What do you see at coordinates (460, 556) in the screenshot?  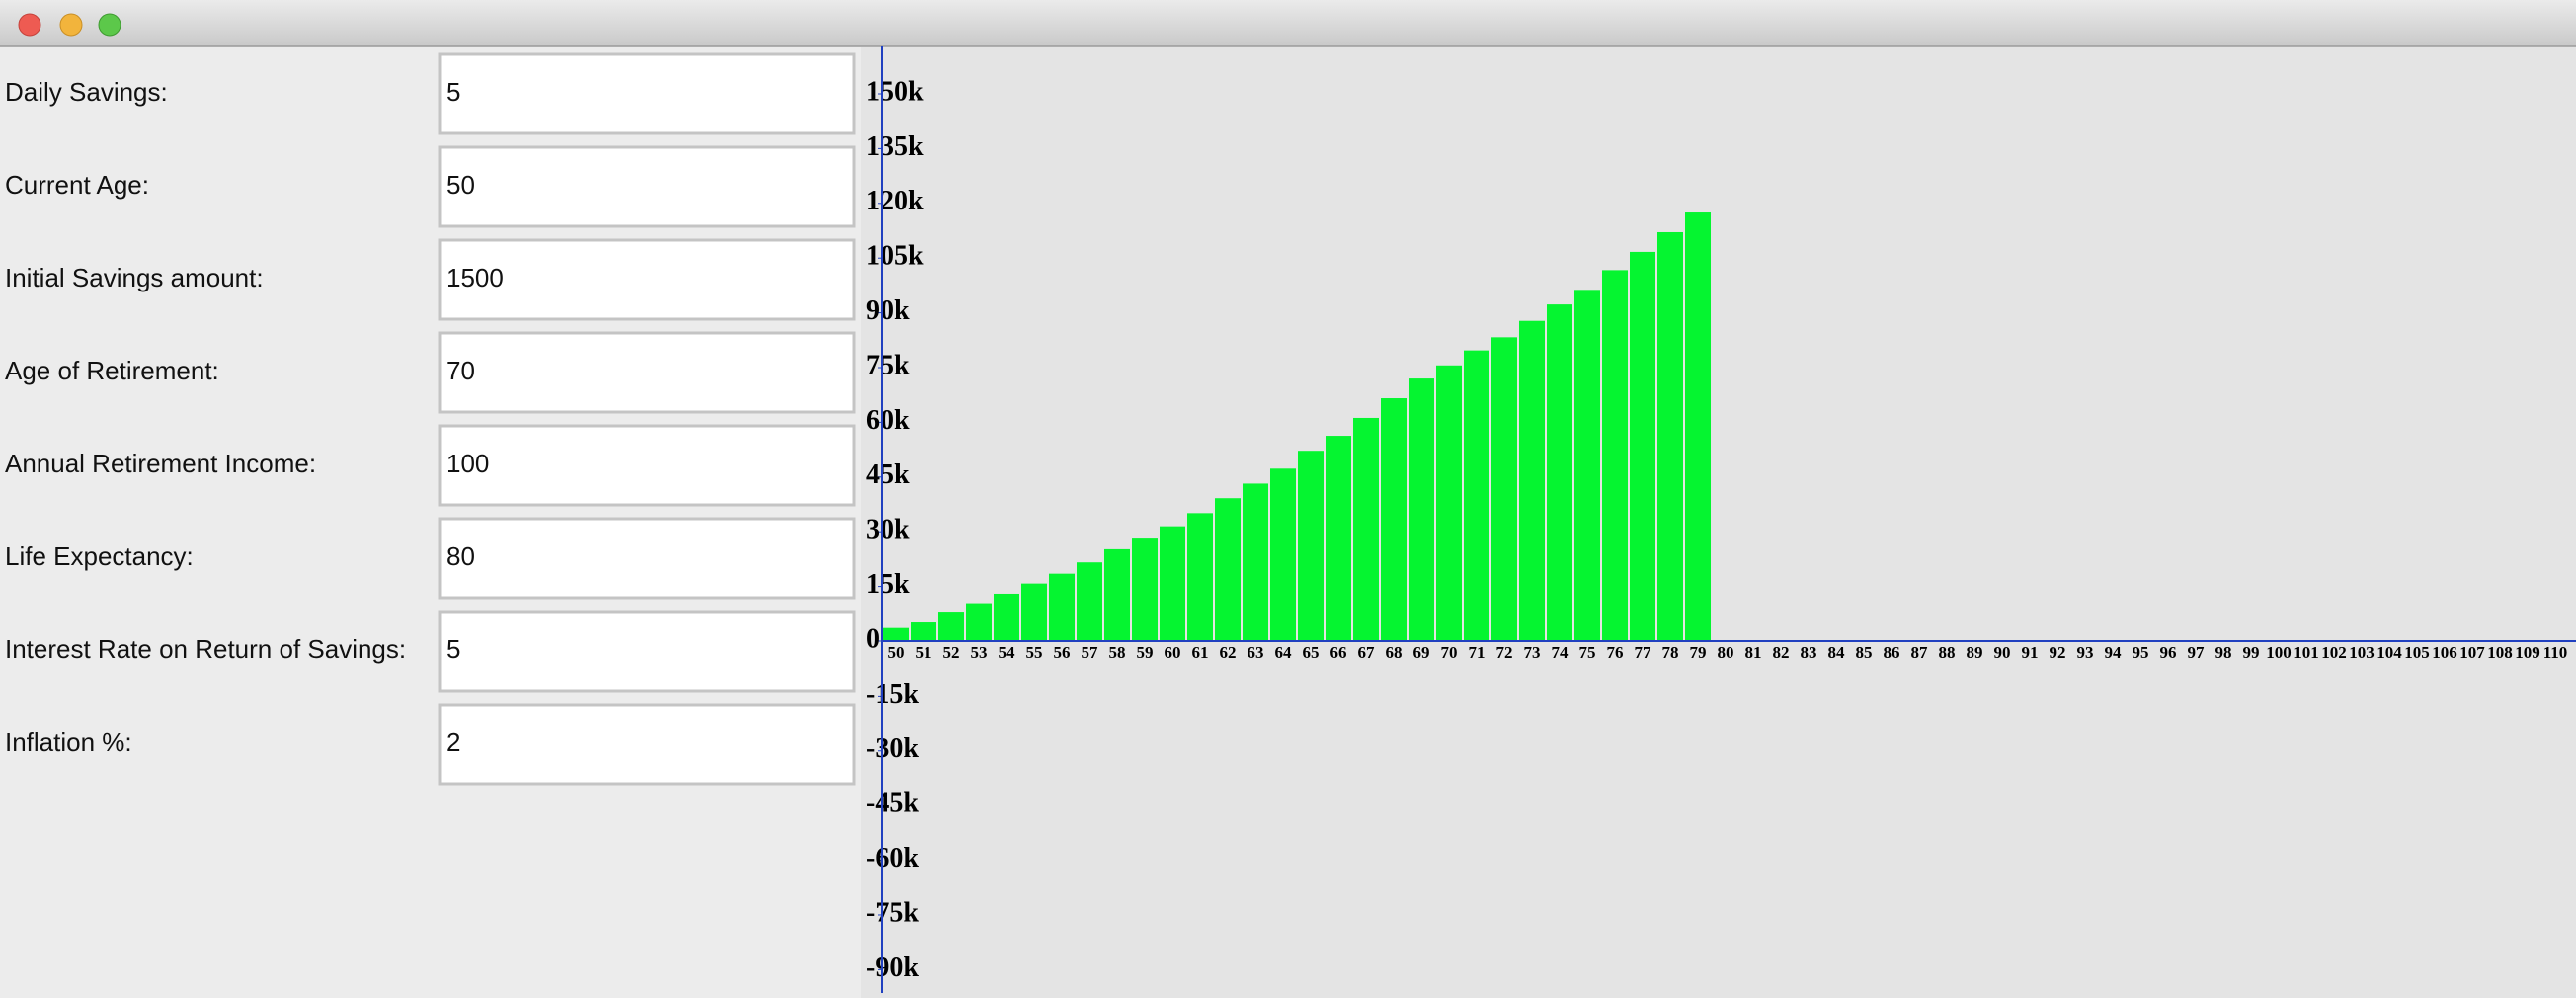 I see `field-value: 80` at bounding box center [460, 556].